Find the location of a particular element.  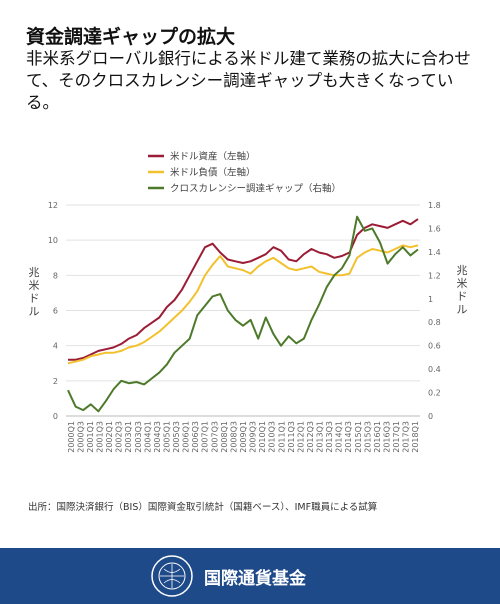

x-axis-tick-label: 2010Q1 is located at coordinates (262, 437).